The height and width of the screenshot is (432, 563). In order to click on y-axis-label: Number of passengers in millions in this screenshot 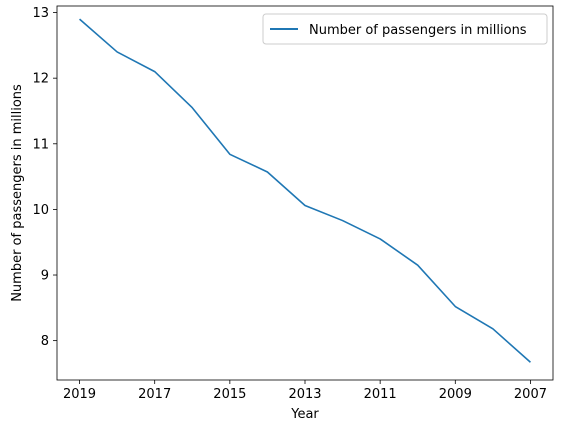, I will do `click(17, 193)`.